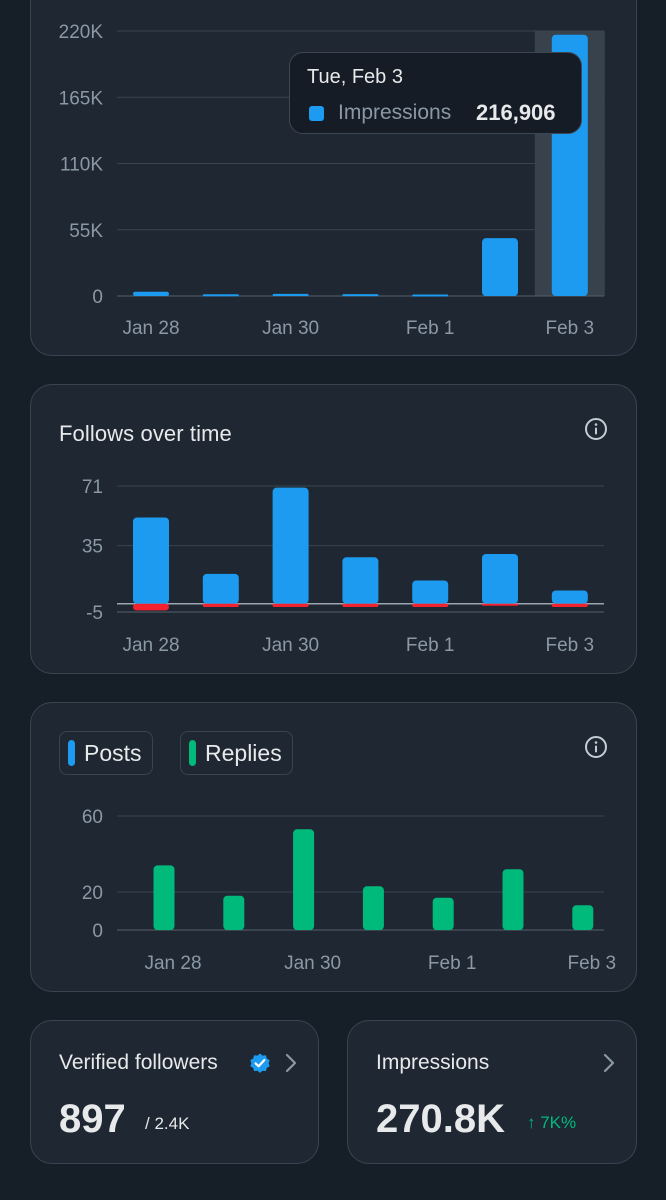 The width and height of the screenshot is (666, 1200). What do you see at coordinates (92, 487) in the screenshot?
I see `y-tick-label-71: 71` at bounding box center [92, 487].